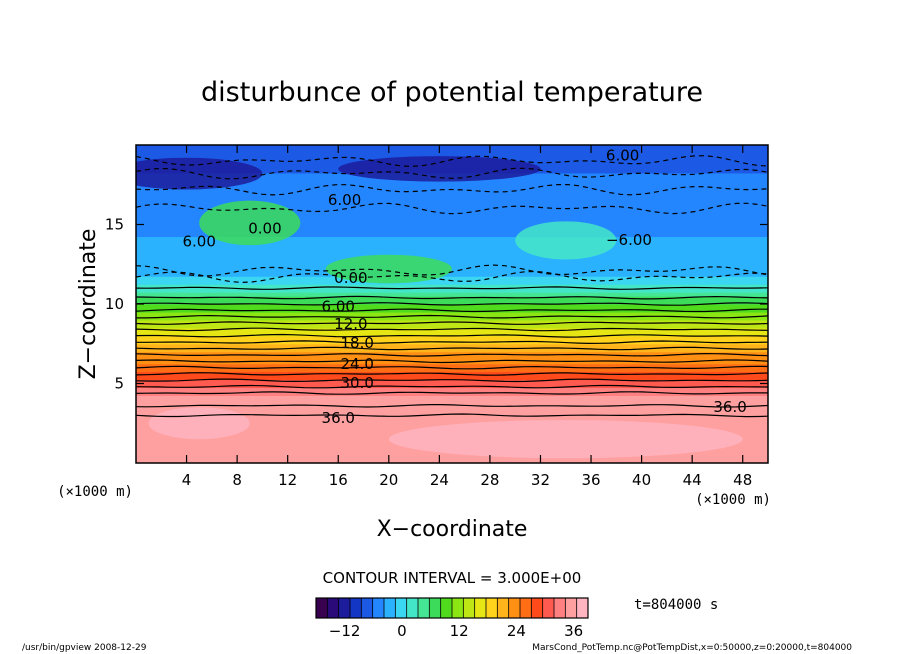 This screenshot has width=904, height=654. What do you see at coordinates (402, 631) in the screenshot?
I see `colorbar-tick-label: 0` at bounding box center [402, 631].